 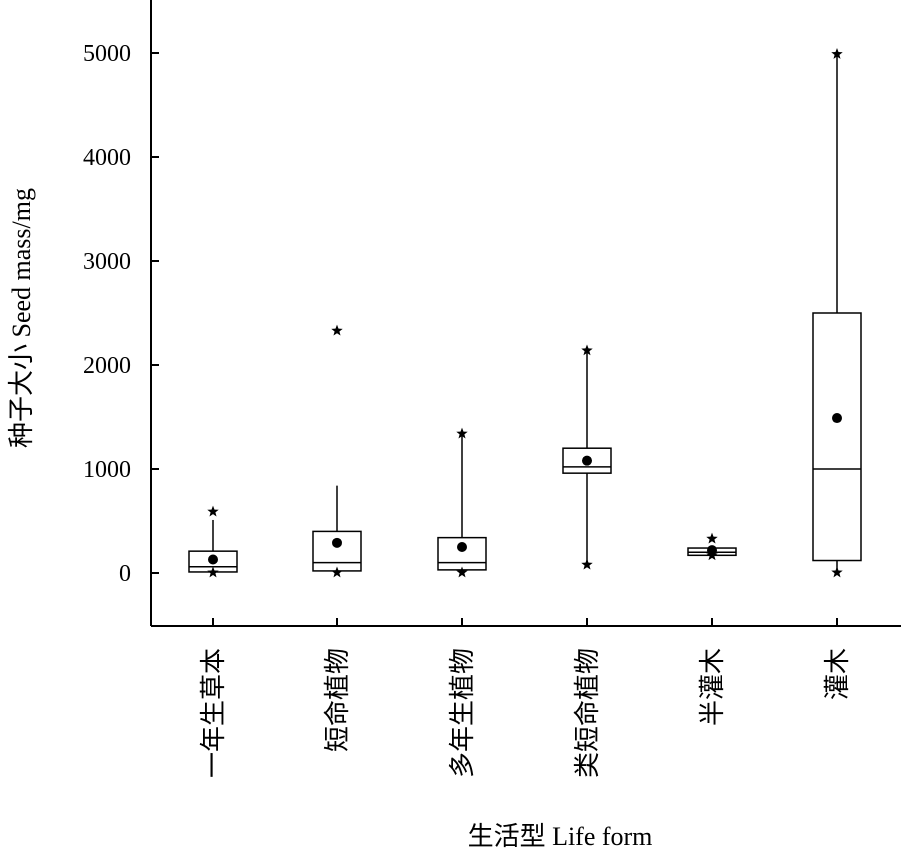 What do you see at coordinates (125, 574) in the screenshot?
I see `y-tick-label: 0` at bounding box center [125, 574].